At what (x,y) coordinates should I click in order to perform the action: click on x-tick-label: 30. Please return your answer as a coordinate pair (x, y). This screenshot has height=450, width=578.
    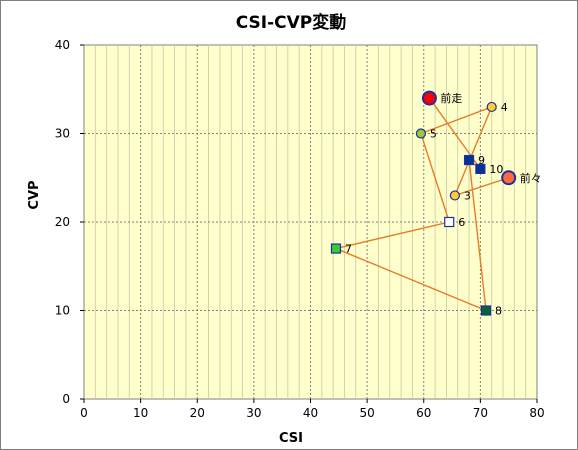
    Looking at the image, I should click on (253, 413).